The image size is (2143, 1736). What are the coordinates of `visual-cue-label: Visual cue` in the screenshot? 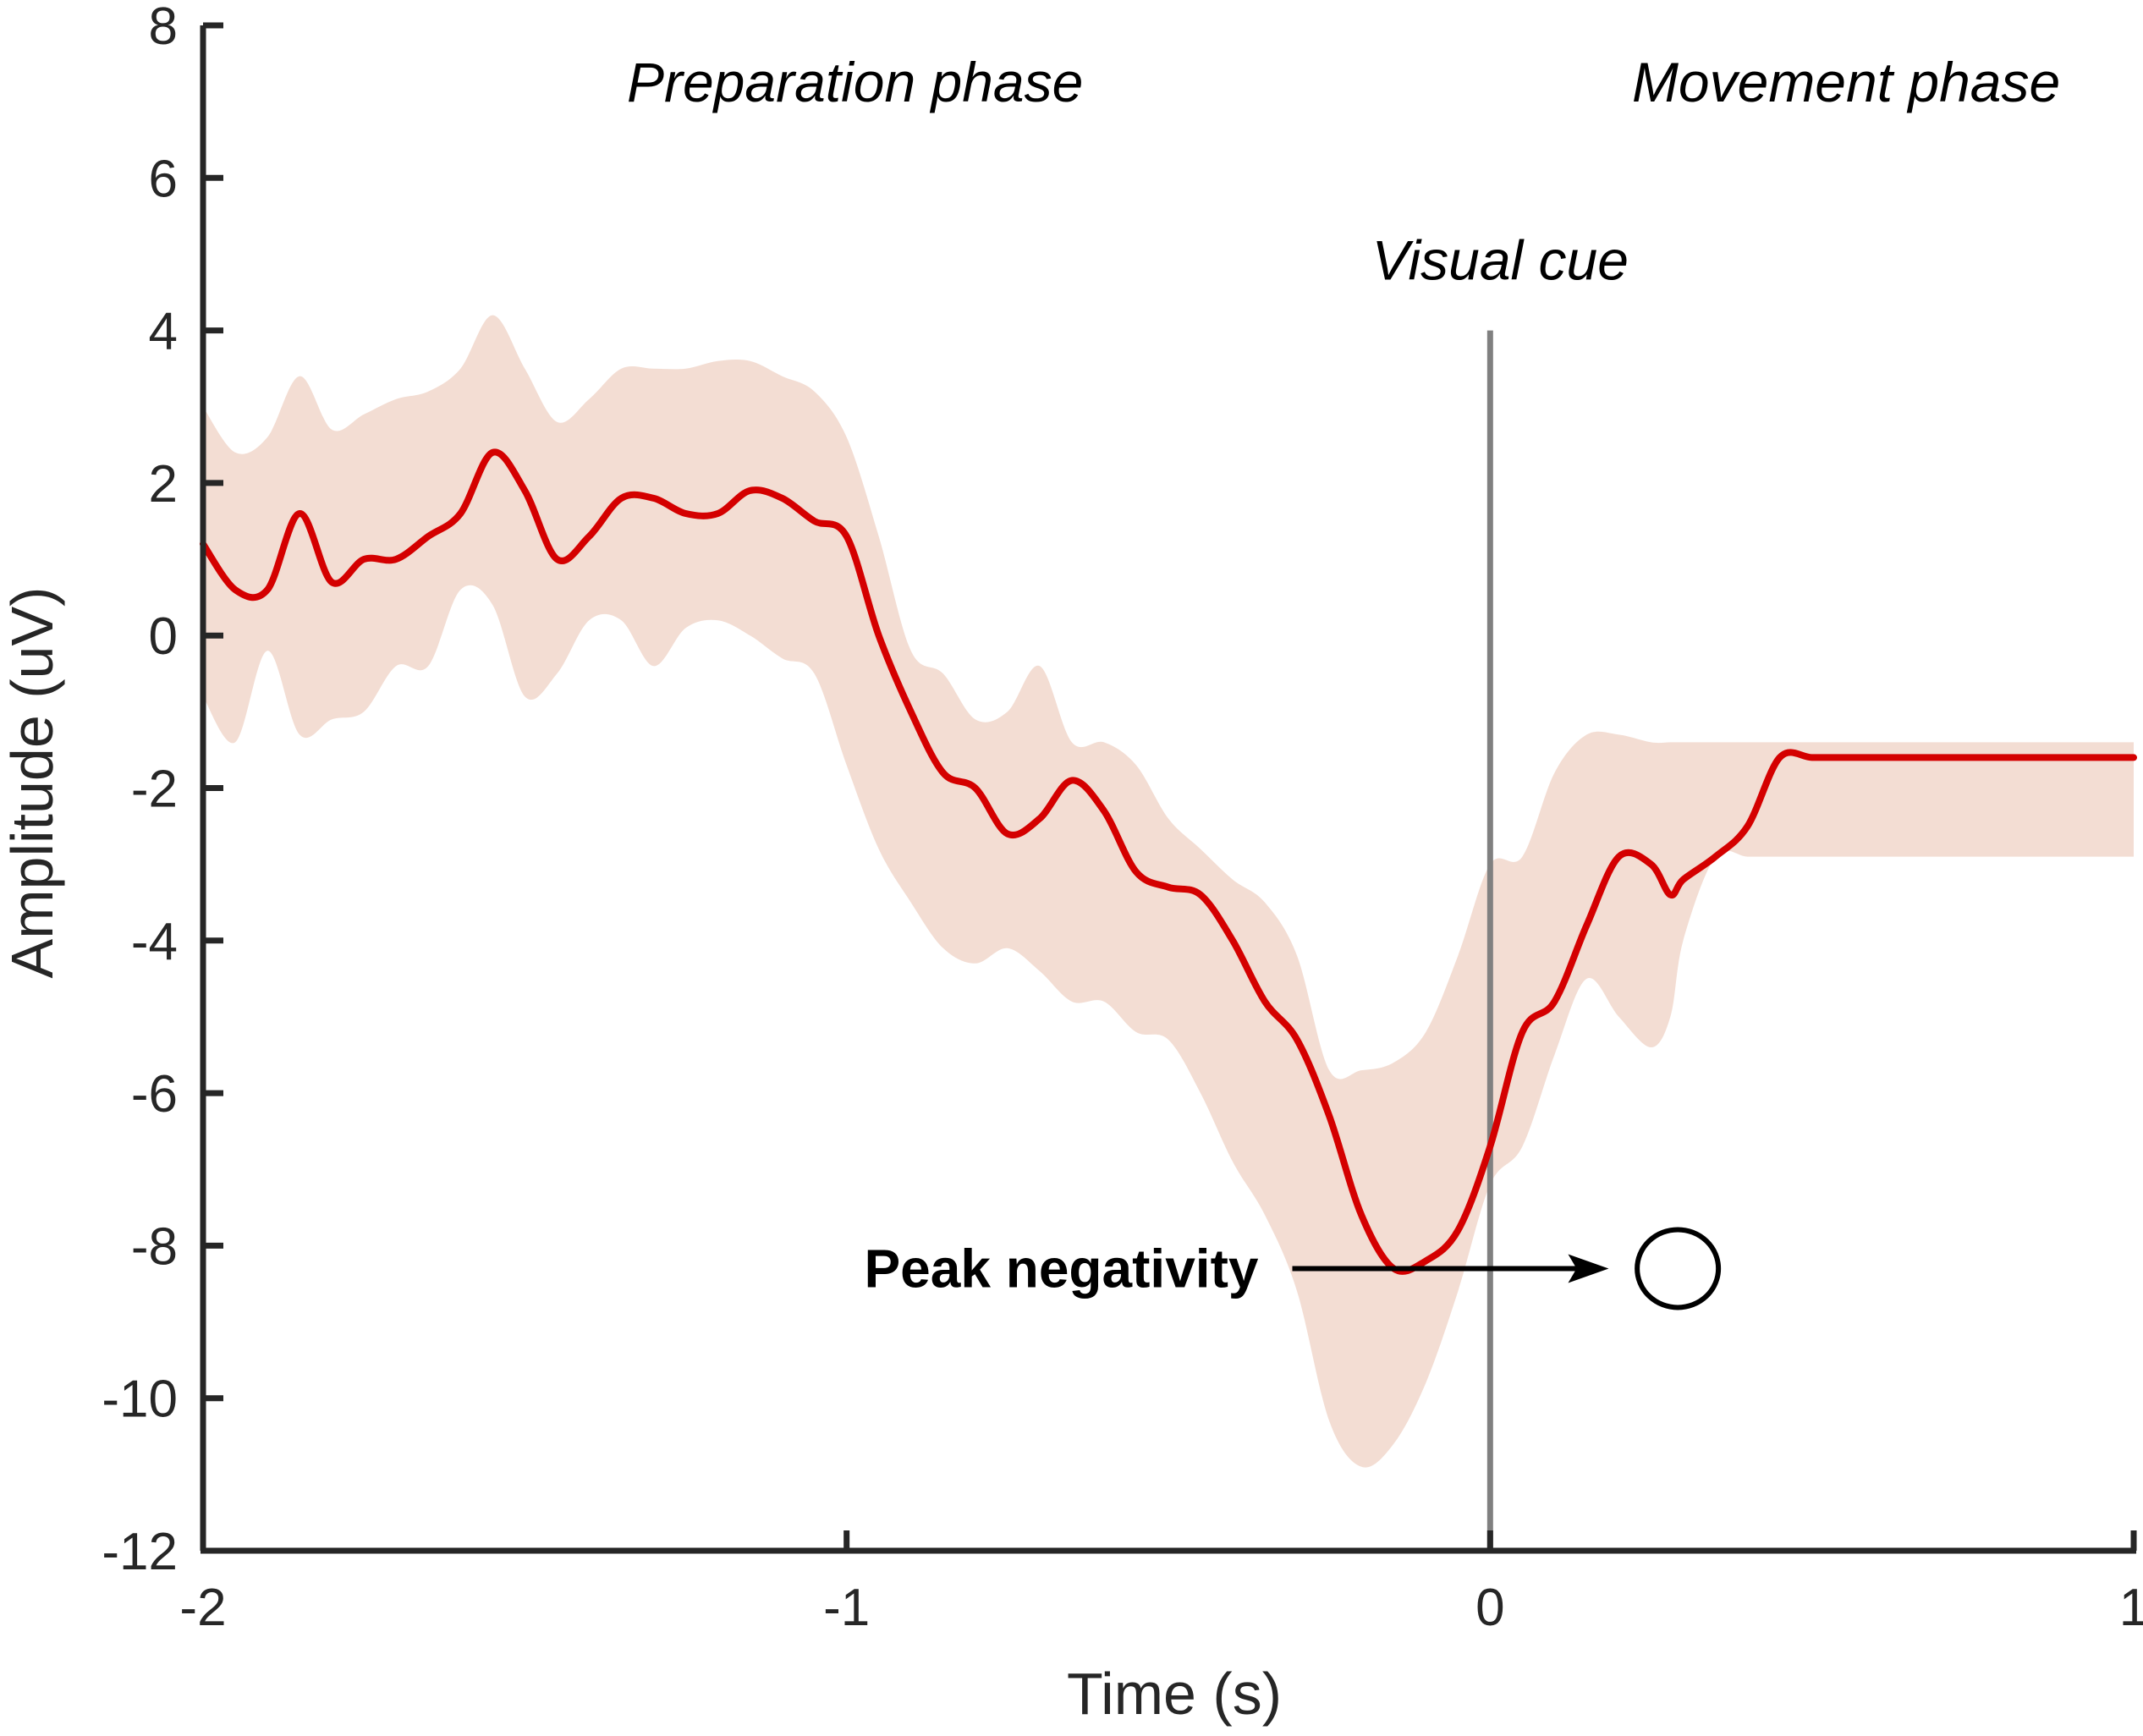 It's located at (1500, 260).